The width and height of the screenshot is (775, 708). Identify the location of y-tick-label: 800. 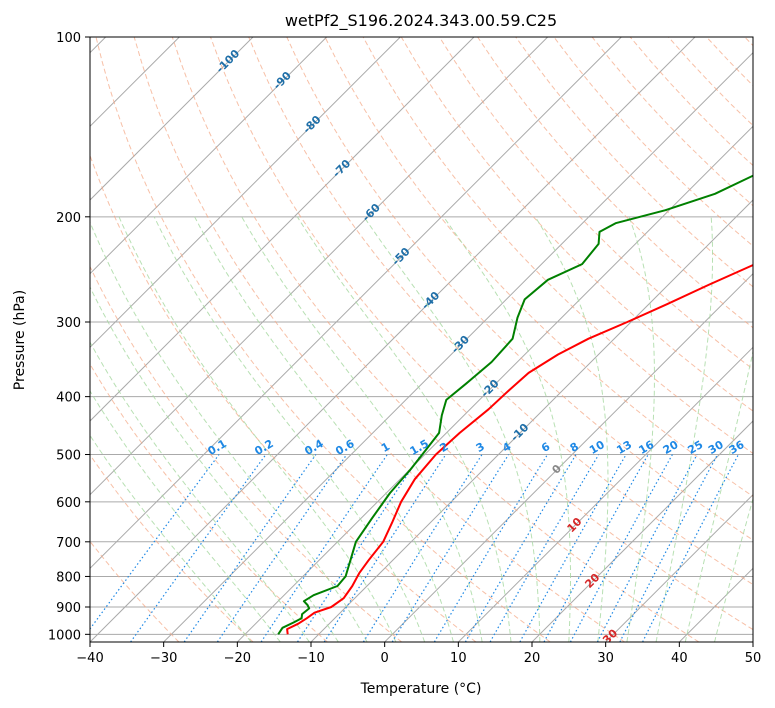
(68, 577).